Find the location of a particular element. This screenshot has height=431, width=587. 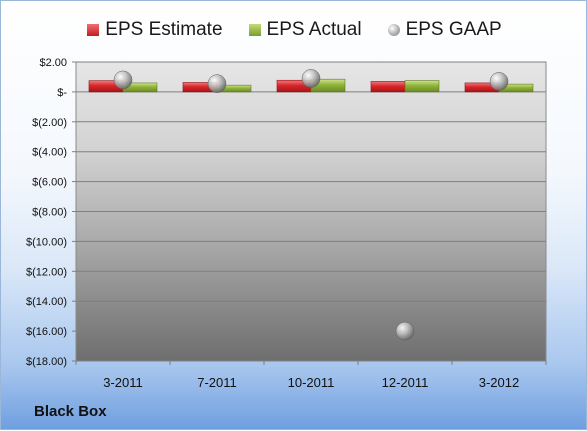

y-tick-label: $(6.00) is located at coordinates (49, 183).